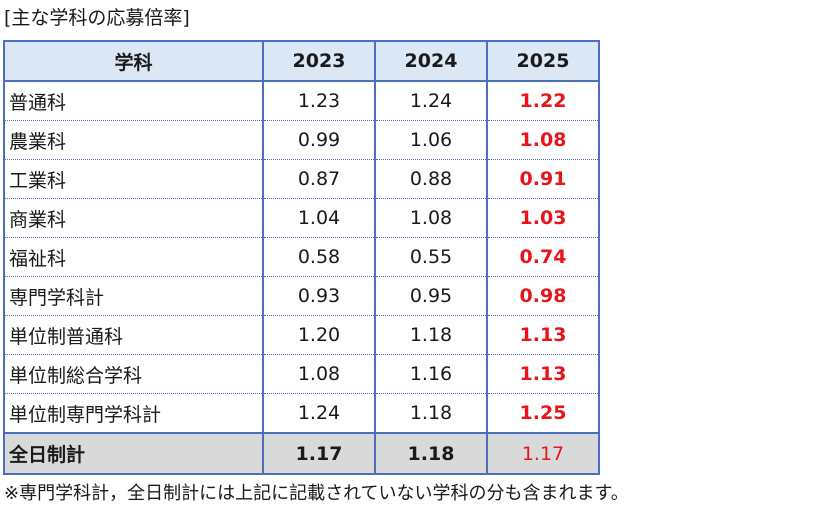 This screenshot has width=827, height=516. I want to click on table-row: 工業科 0.87 0.88 0.91, so click(301, 179).